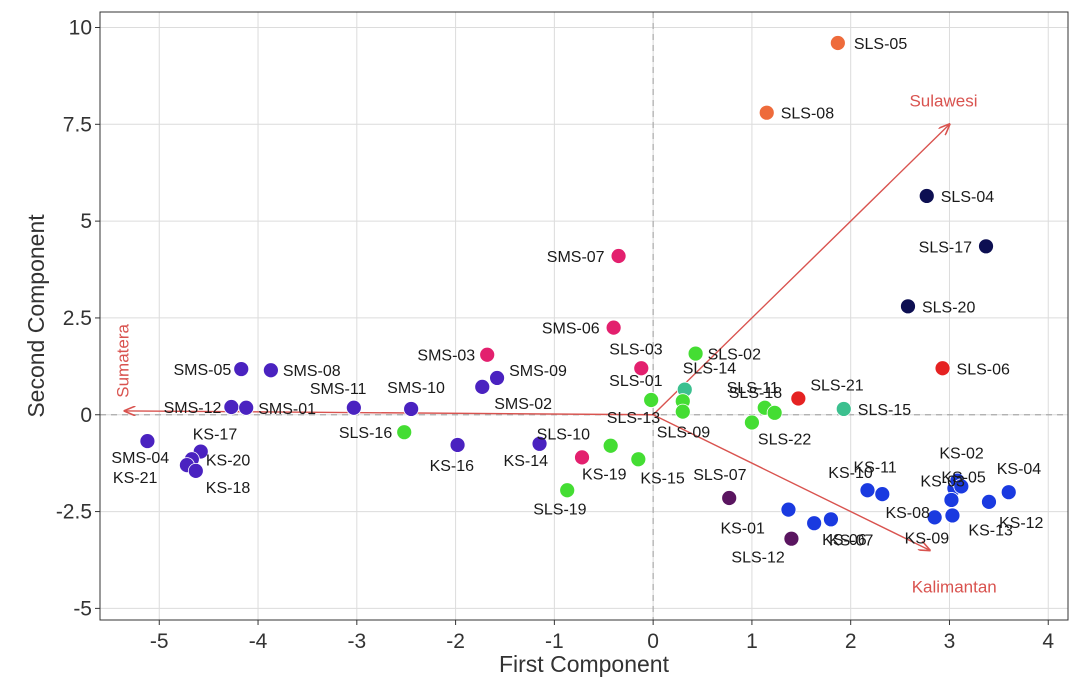  What do you see at coordinates (961, 454) in the screenshot?
I see `point-label-ks-02: KS-02` at bounding box center [961, 454].